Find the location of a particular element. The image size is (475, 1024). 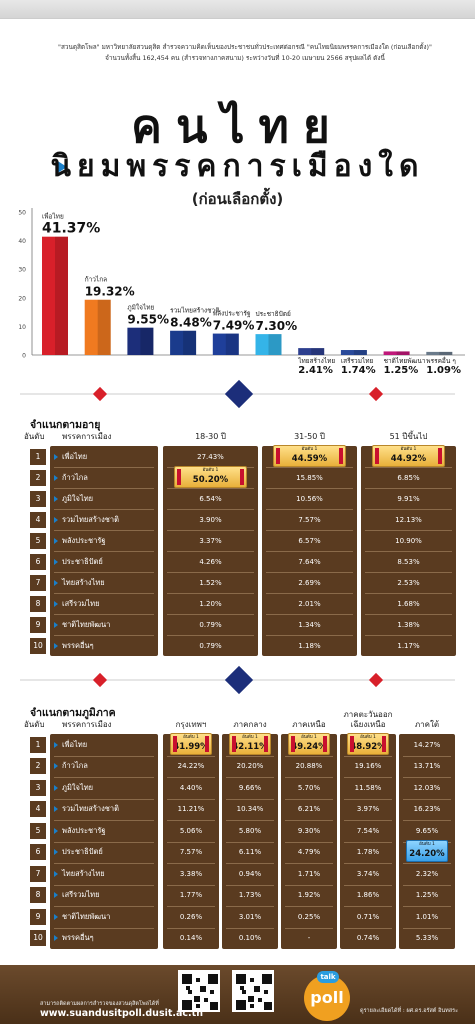

top-rank-badge: อันดับ 1 50.20% is located at coordinates (210, 476).